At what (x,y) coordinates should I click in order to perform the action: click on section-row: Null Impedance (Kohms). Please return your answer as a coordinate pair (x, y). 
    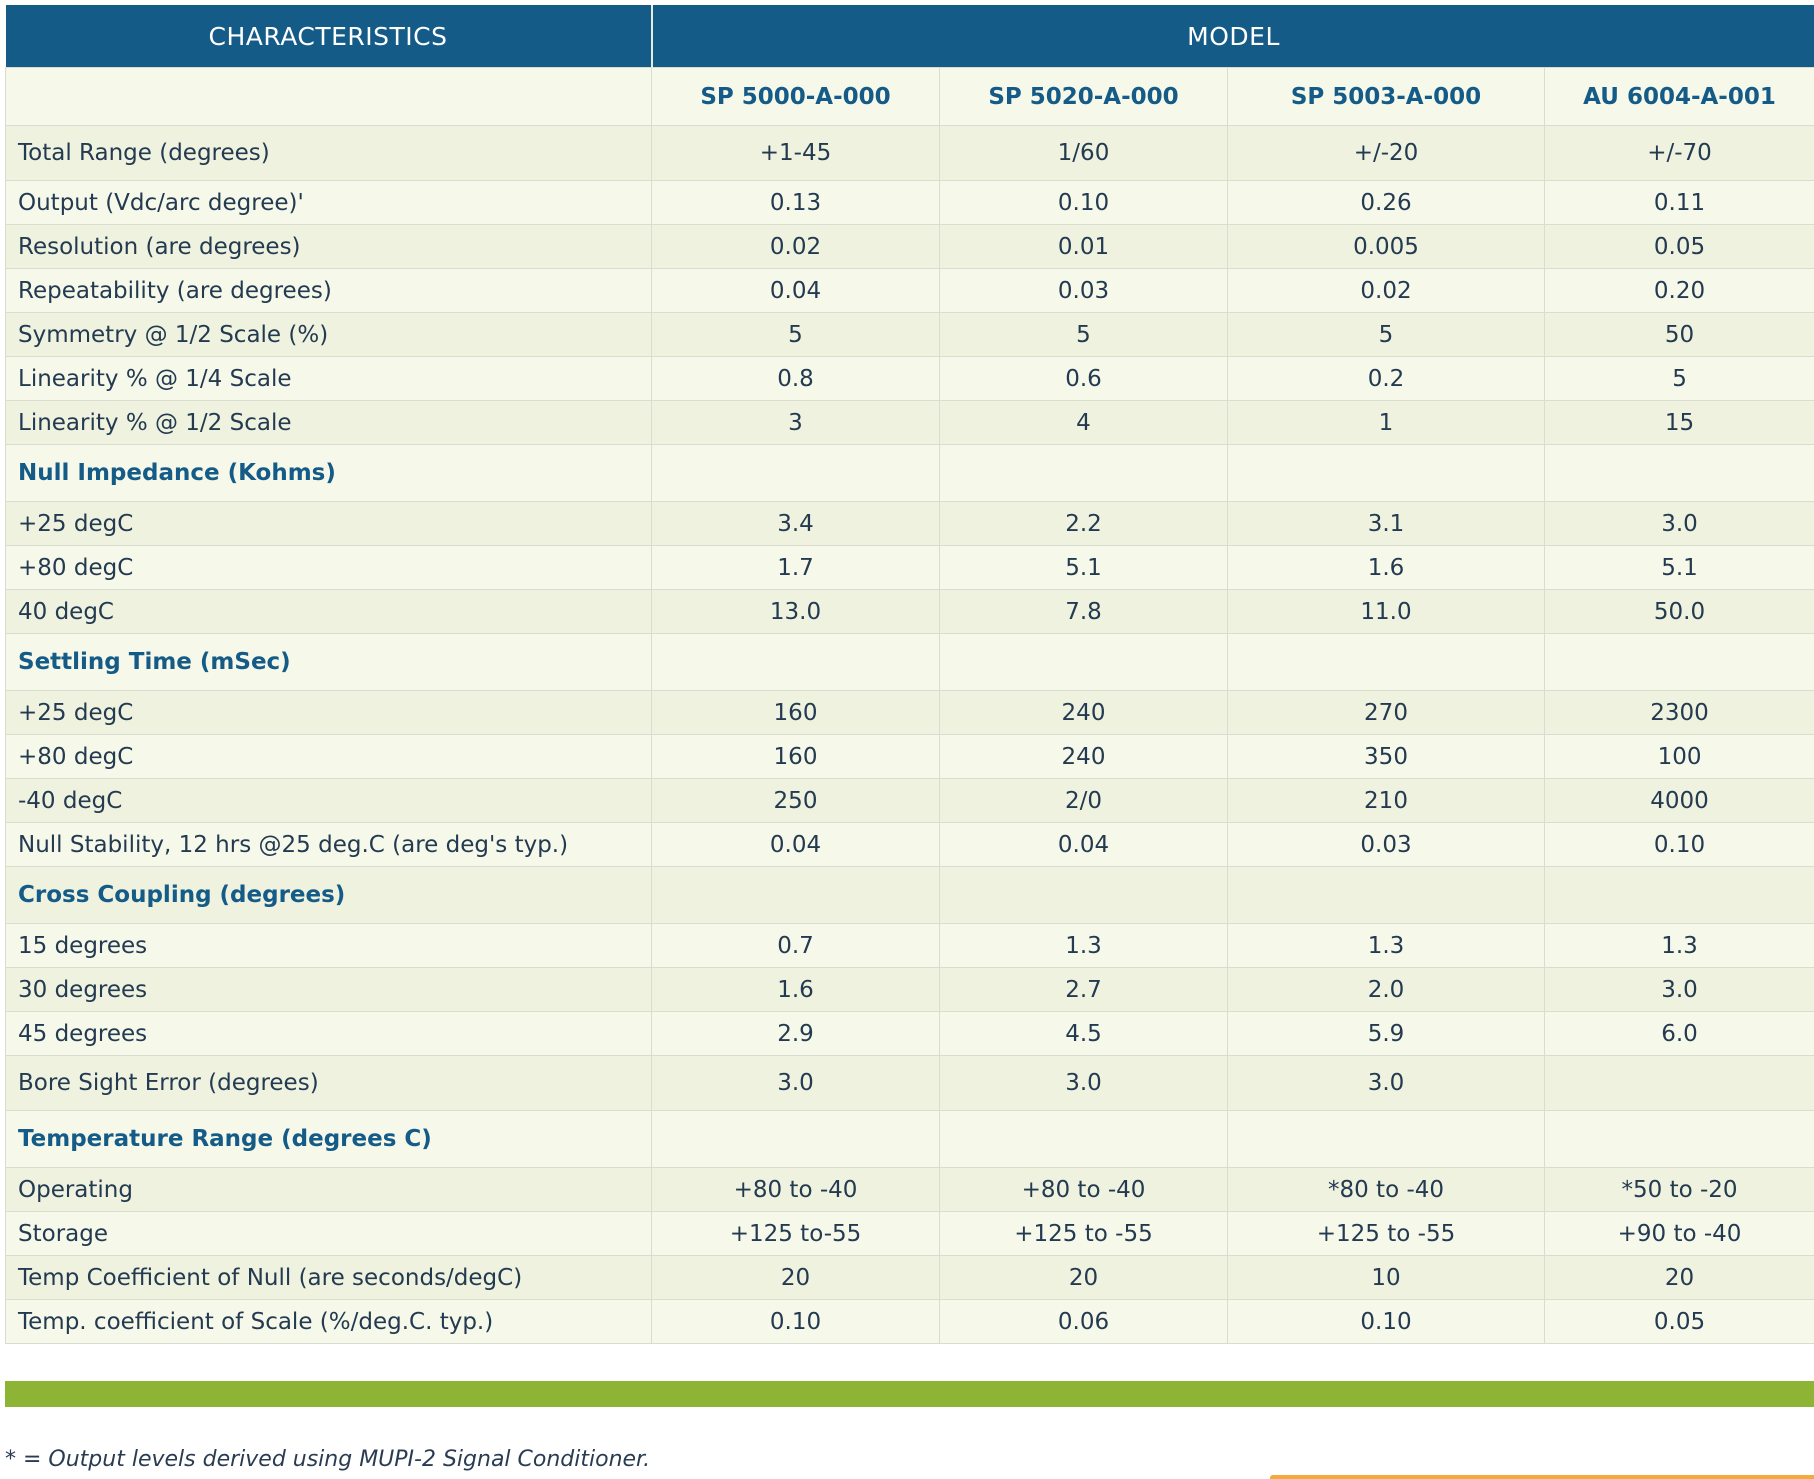
    Looking at the image, I should click on (909, 473).